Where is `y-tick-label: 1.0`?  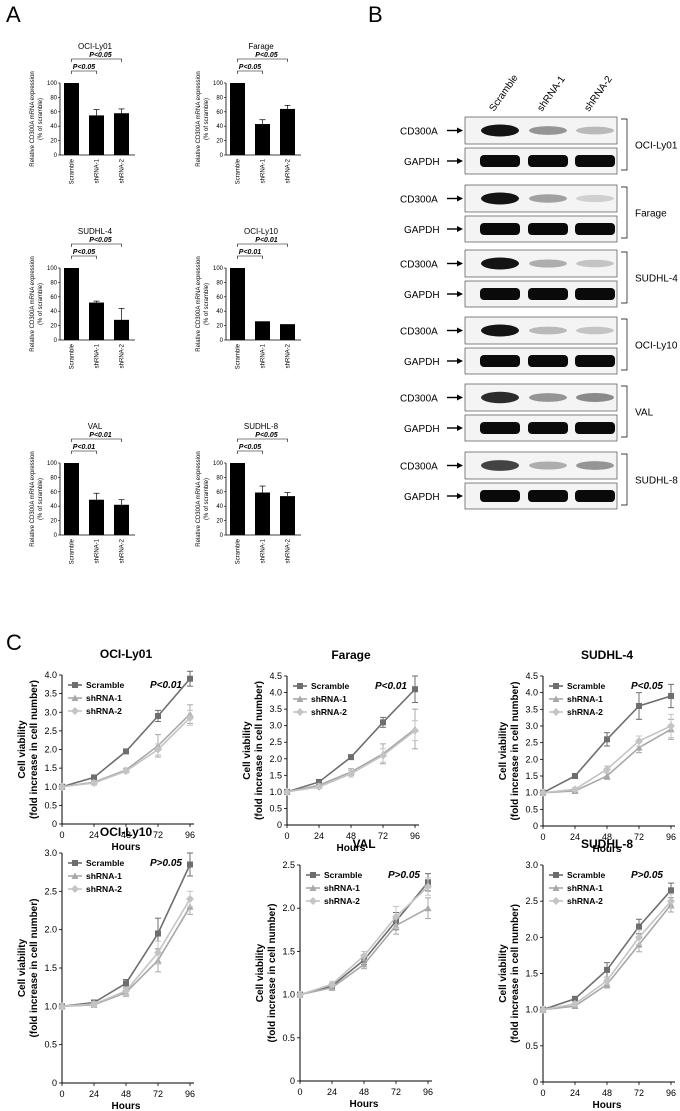
y-tick-label: 1.0 is located at coordinates (275, 792).